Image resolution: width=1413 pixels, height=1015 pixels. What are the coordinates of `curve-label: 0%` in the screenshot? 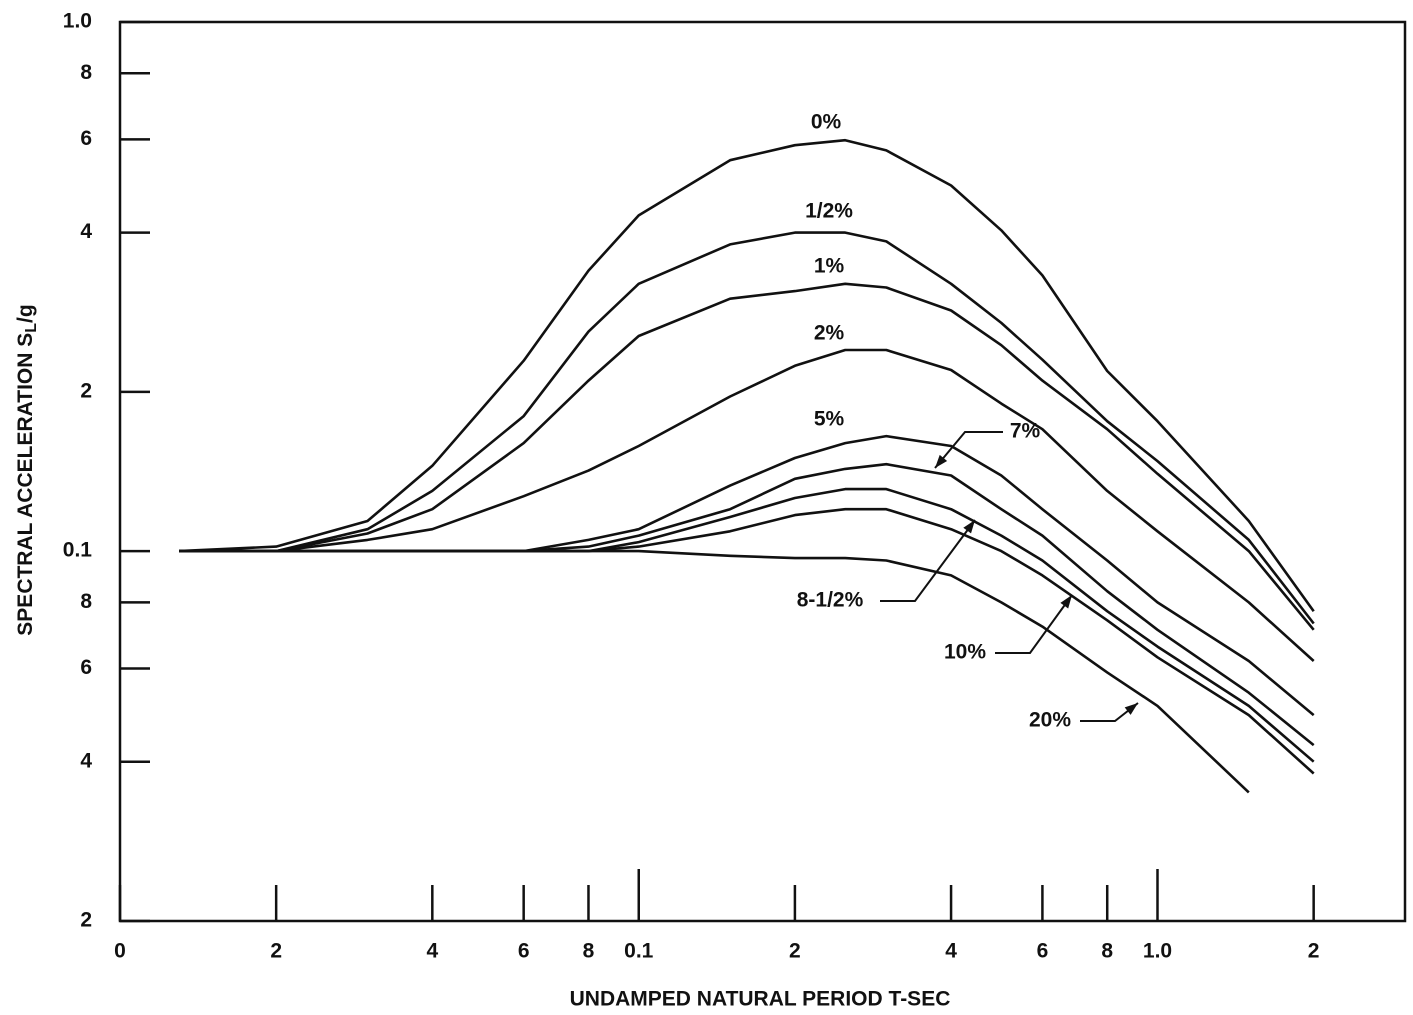 It's located at (826, 122).